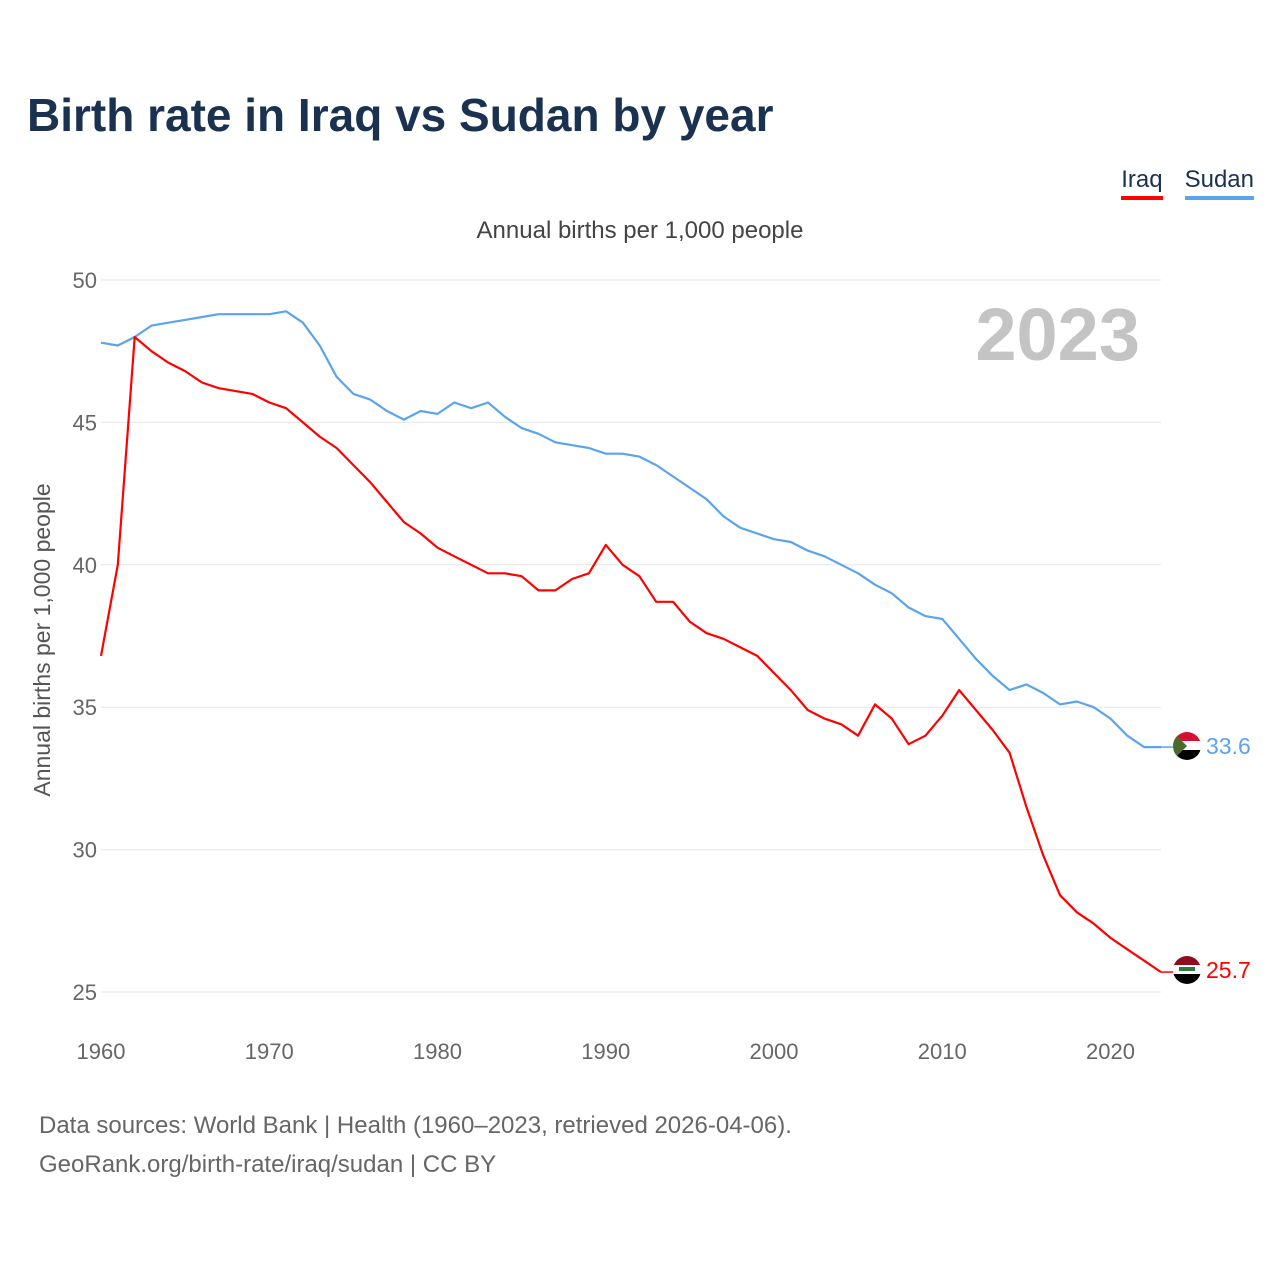 The height and width of the screenshot is (1280, 1280). I want to click on sudan-flag-icon, so click(1187, 746).